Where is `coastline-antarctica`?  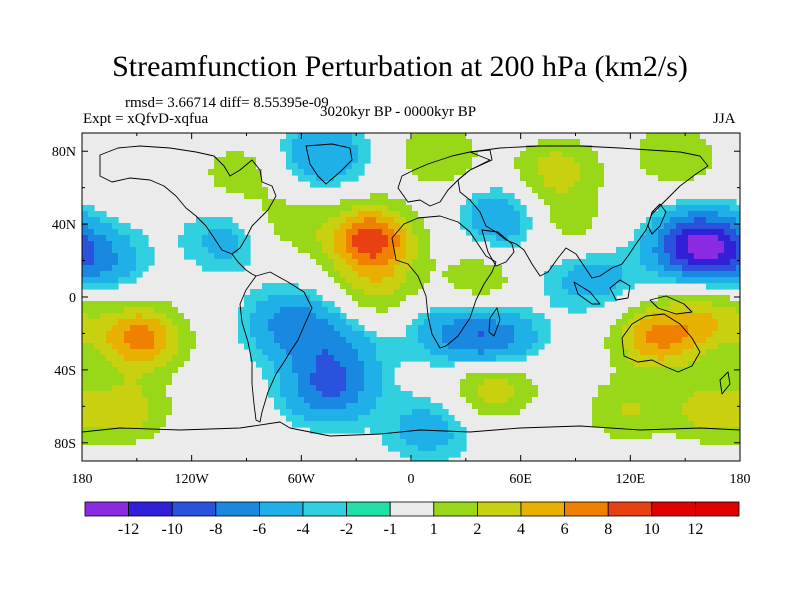
coastline-antarctica is located at coordinates (411, 429).